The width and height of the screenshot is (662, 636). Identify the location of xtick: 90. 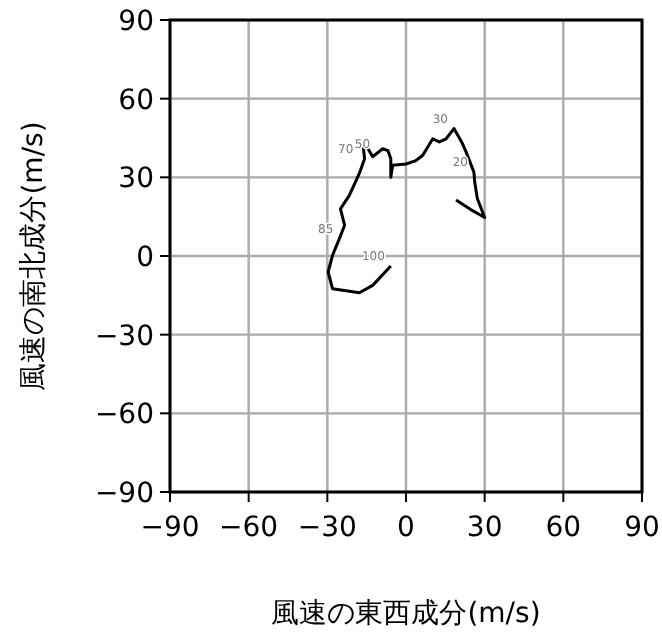
(642, 528).